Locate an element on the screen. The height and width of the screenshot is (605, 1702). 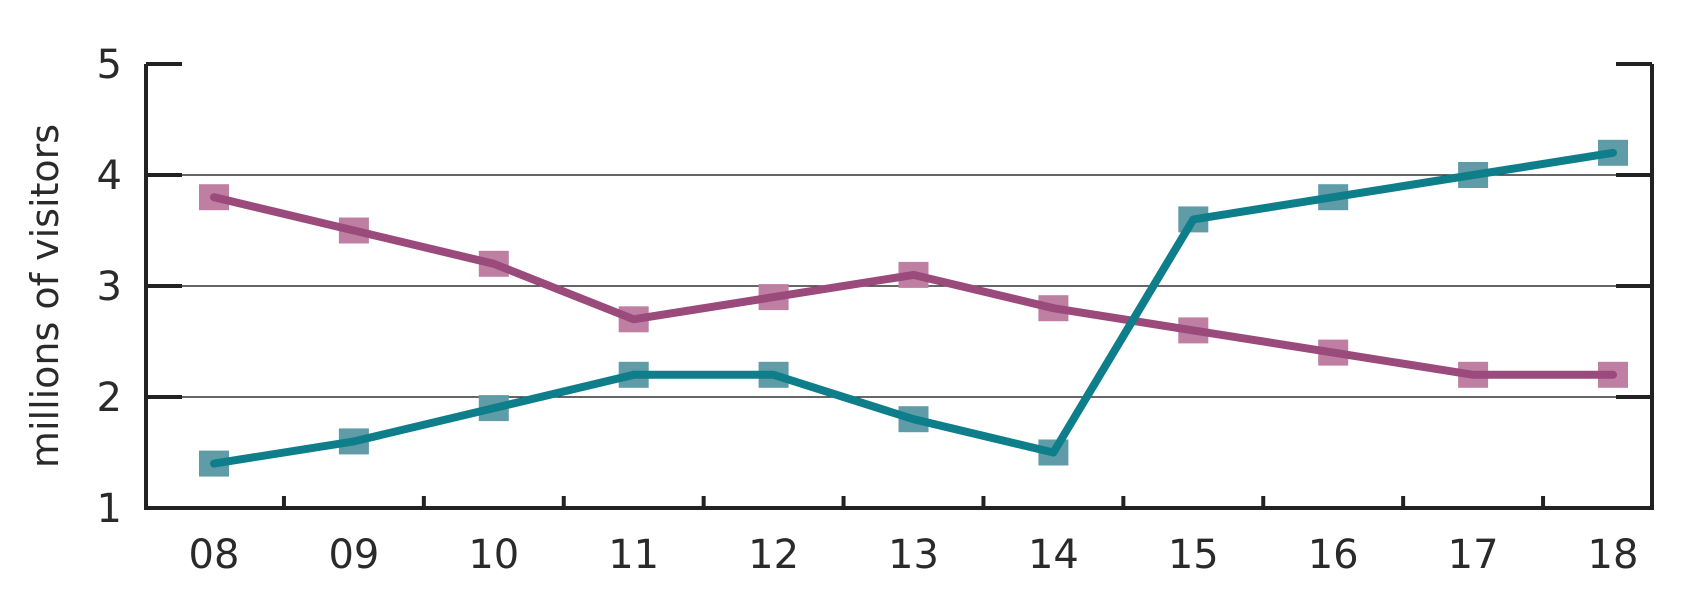
y-tick-label: 3 is located at coordinates (109, 287).